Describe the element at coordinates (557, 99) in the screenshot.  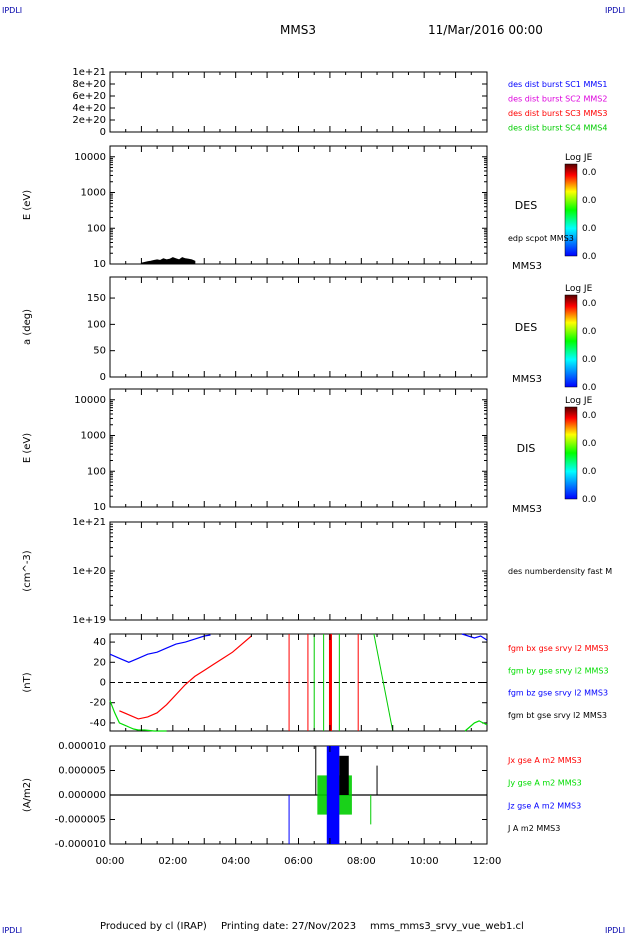
I see `legend-entry: des dist burst SC2 MMS2` at that location.